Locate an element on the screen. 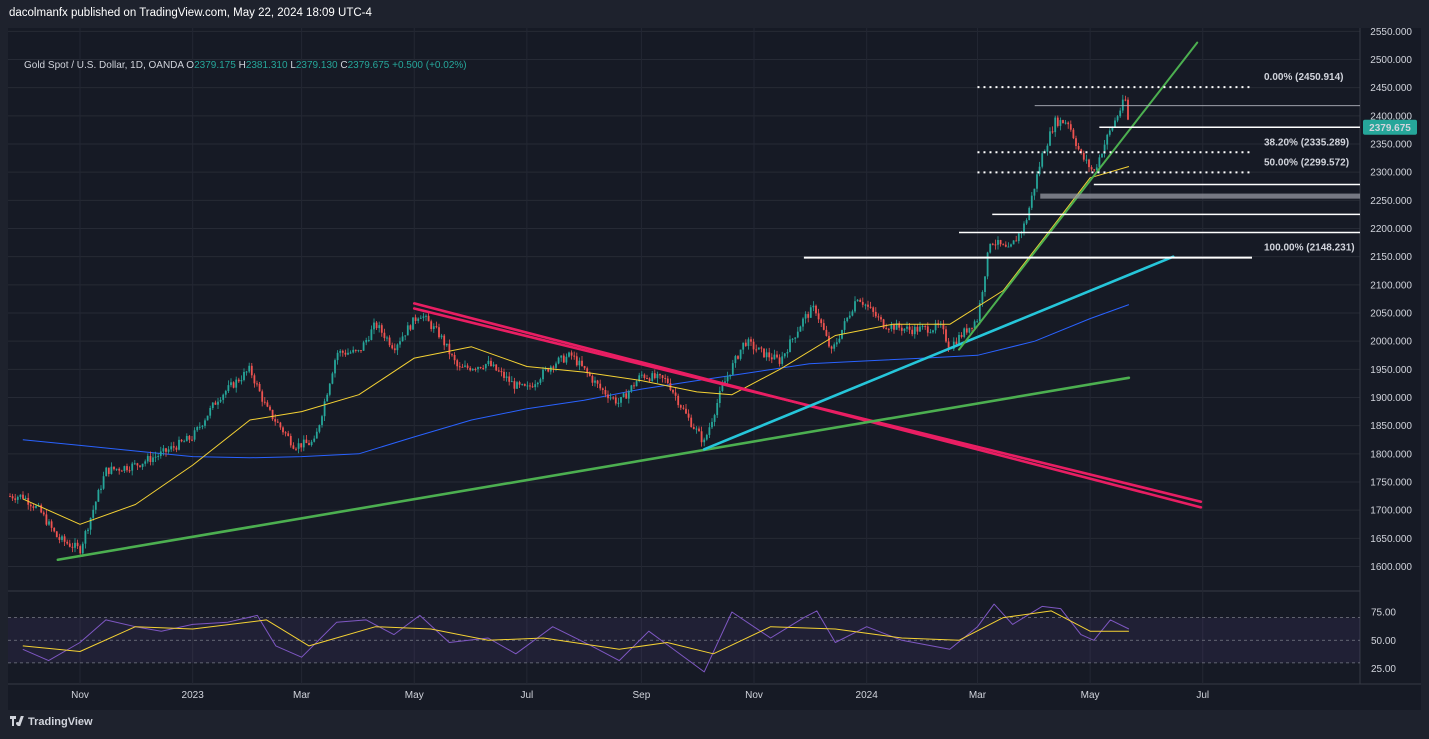 The image size is (1429, 739). tradingview-logo: TradingView is located at coordinates (51, 722).